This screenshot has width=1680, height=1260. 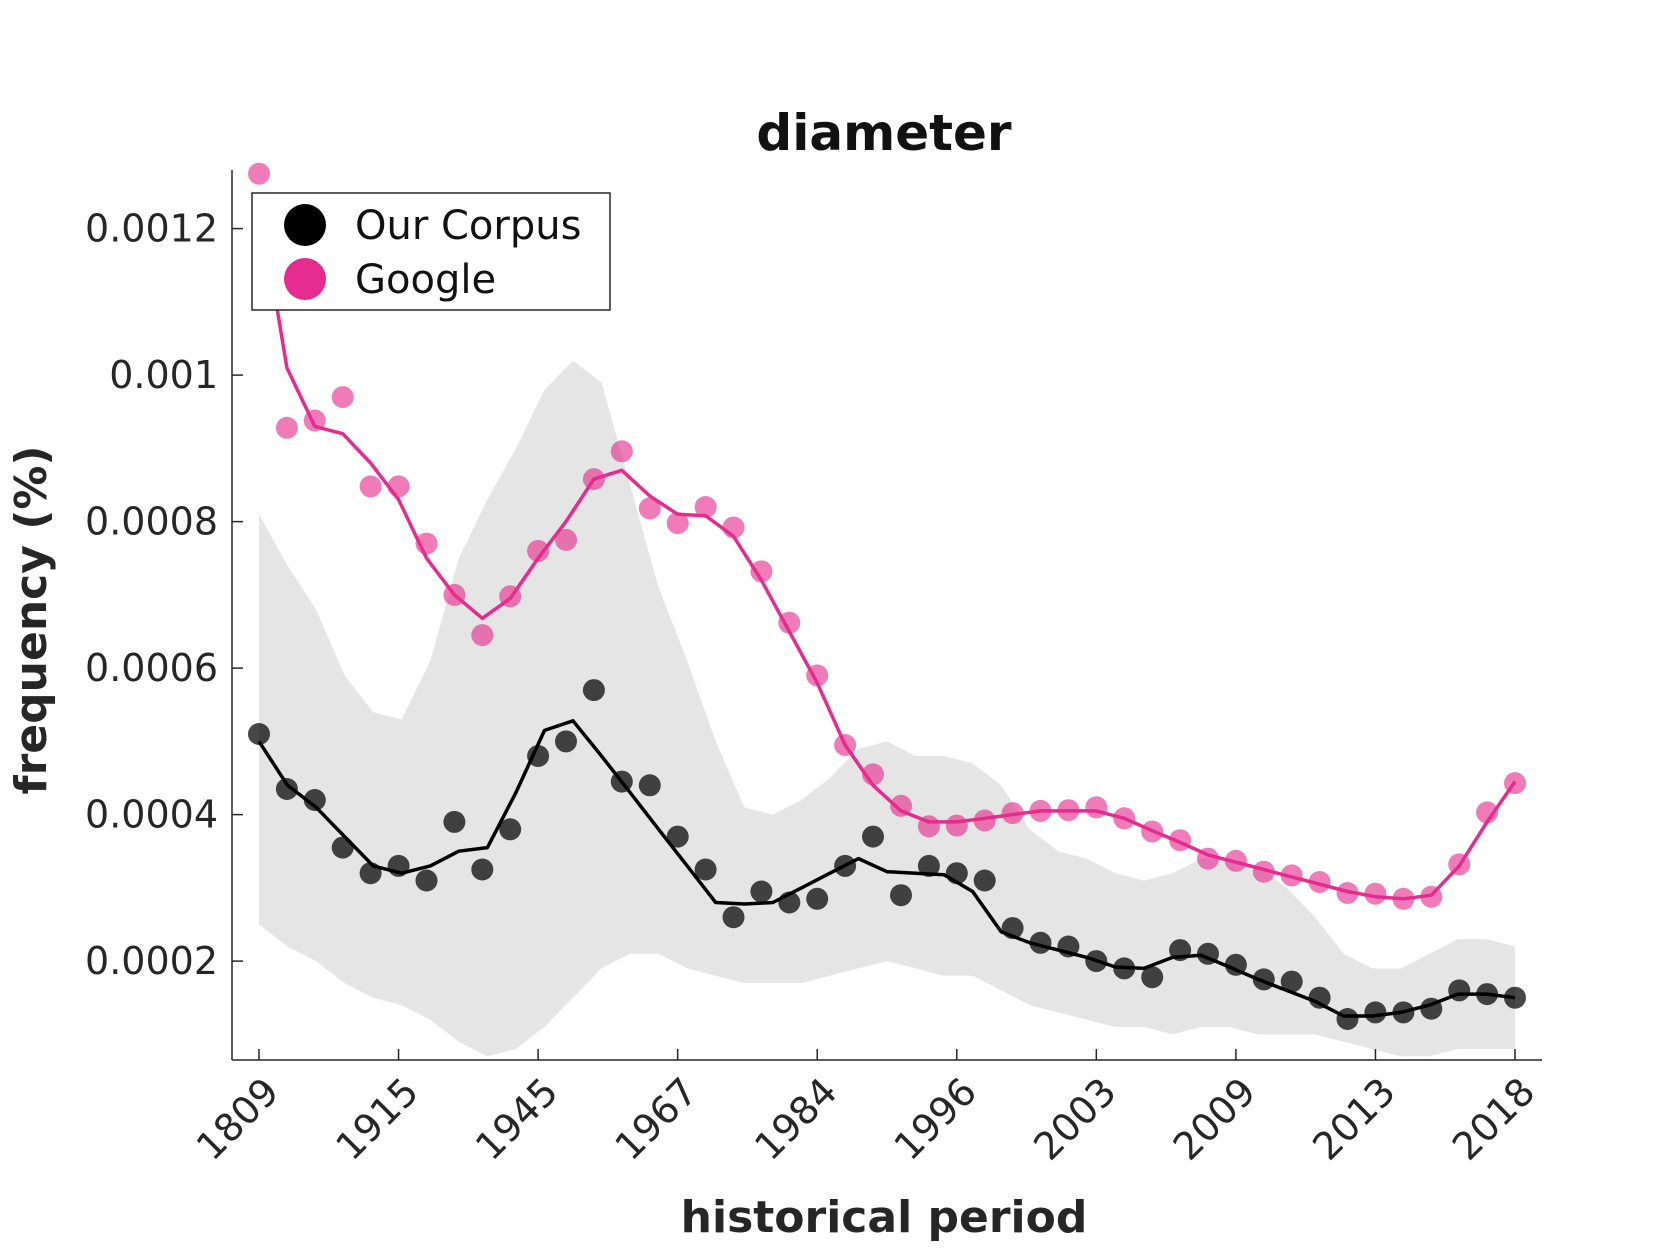 I want to click on legend-label-google: Google, so click(x=425, y=280).